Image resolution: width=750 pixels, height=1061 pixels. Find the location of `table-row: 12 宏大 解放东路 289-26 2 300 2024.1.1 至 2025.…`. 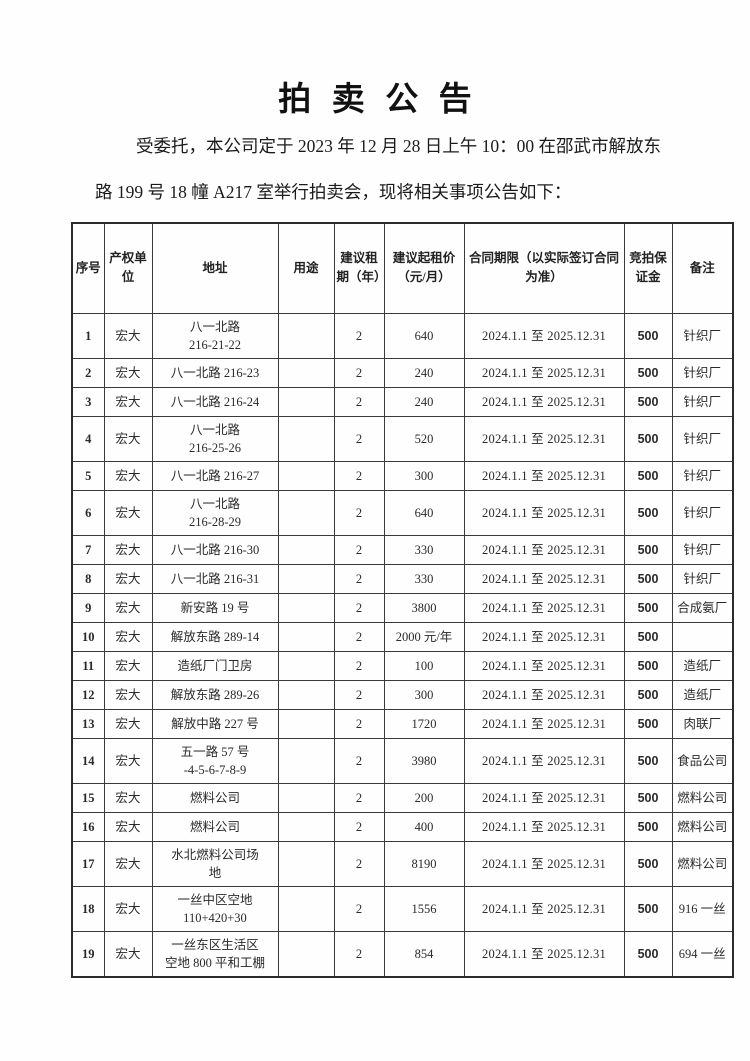

table-row: 12 宏大 解放东路 289-26 2 300 2024.1.1 至 2025.… is located at coordinates (402, 694).